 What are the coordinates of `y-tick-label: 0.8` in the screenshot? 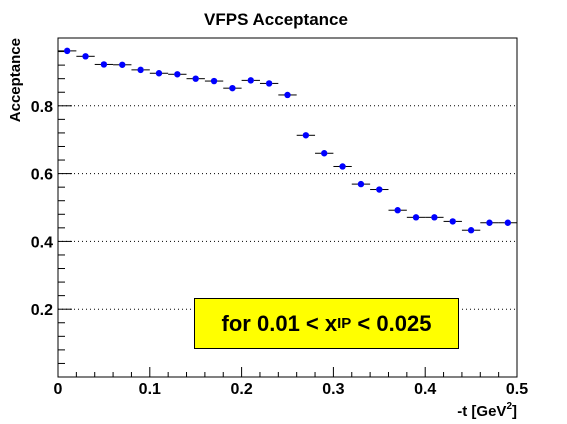 It's located at (42, 107).